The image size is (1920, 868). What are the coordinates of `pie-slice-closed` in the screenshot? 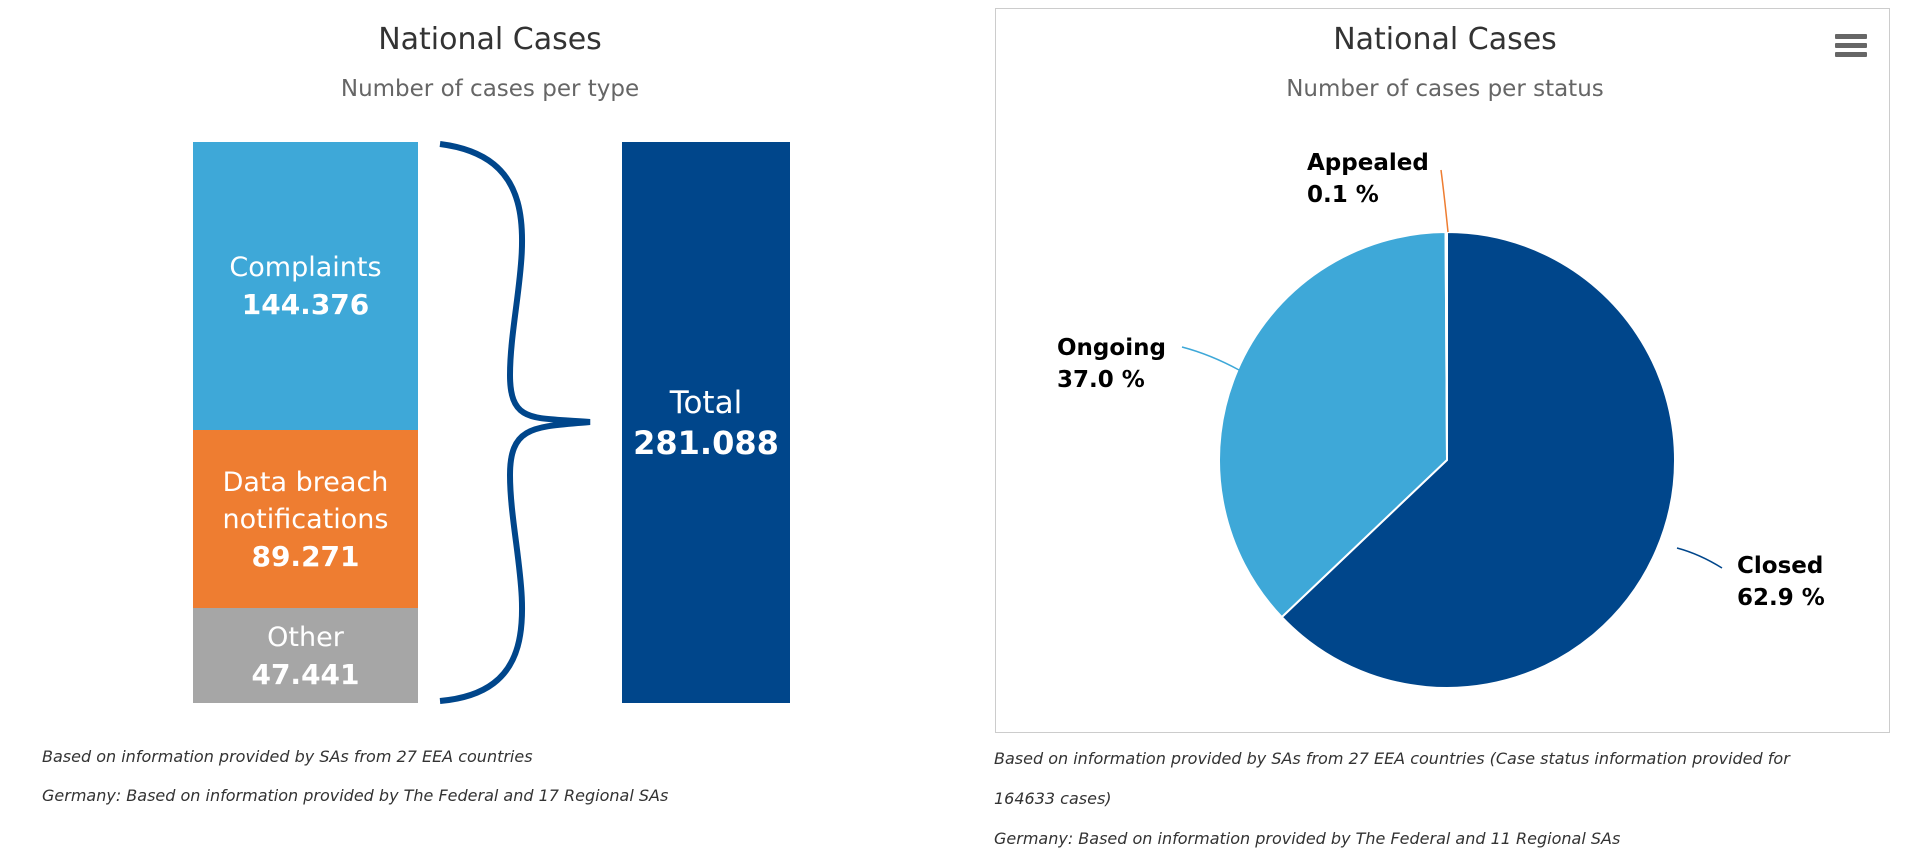 It's located at (1478, 459).